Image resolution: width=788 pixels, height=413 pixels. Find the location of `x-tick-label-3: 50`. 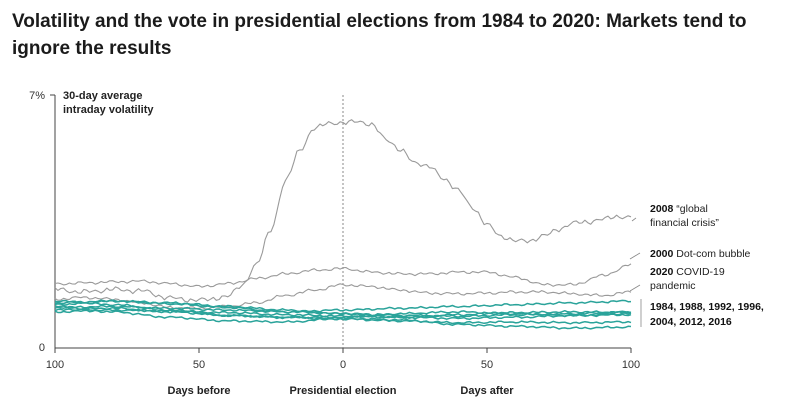

x-tick-label-3: 50 is located at coordinates (487, 365).